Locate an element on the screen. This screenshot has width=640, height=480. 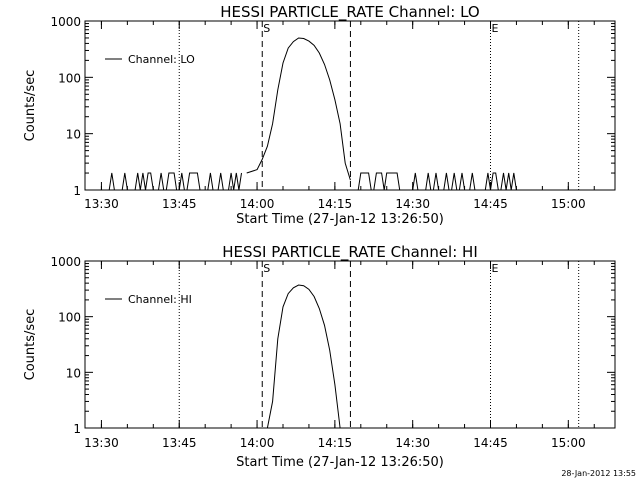
chart-title: HESSI PARTICLE_RATE Channel: HI is located at coordinates (350, 252).